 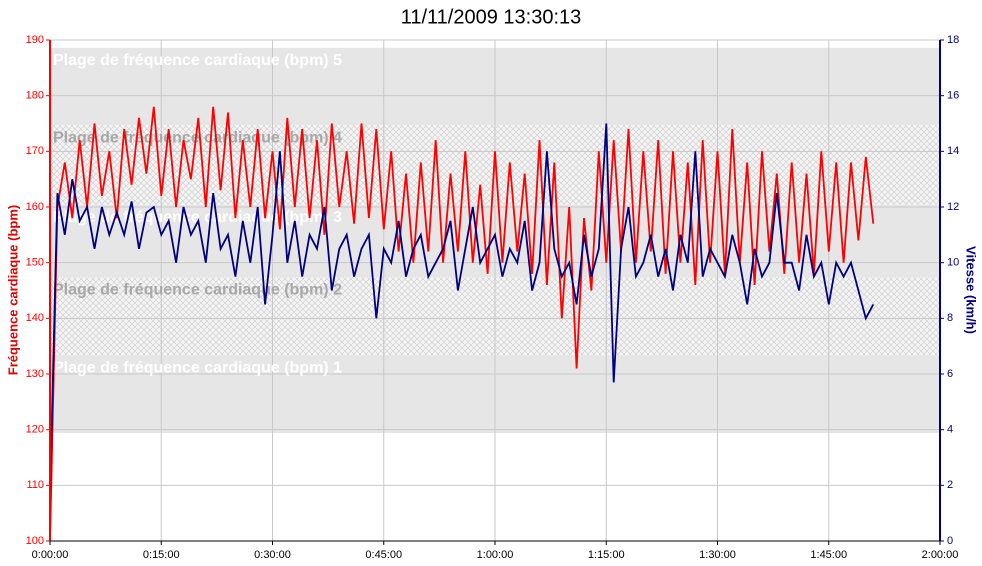 What do you see at coordinates (953, 207) in the screenshot?
I see `y2-tick-label: 12` at bounding box center [953, 207].